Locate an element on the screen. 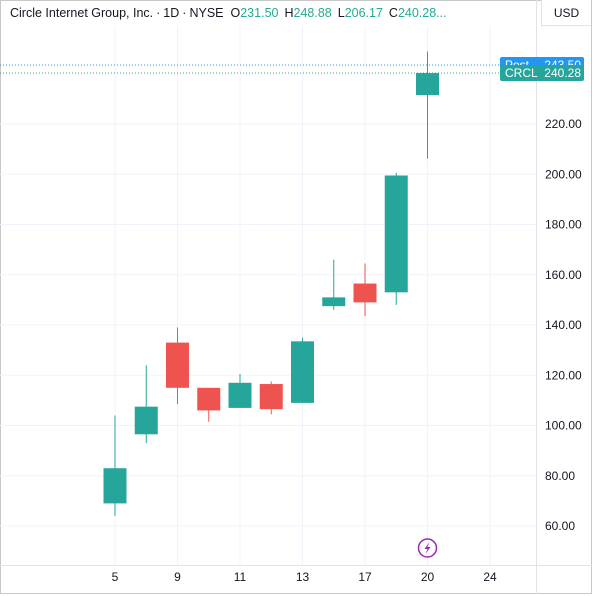 This screenshot has height=596, width=594. high-label: H is located at coordinates (289, 13).